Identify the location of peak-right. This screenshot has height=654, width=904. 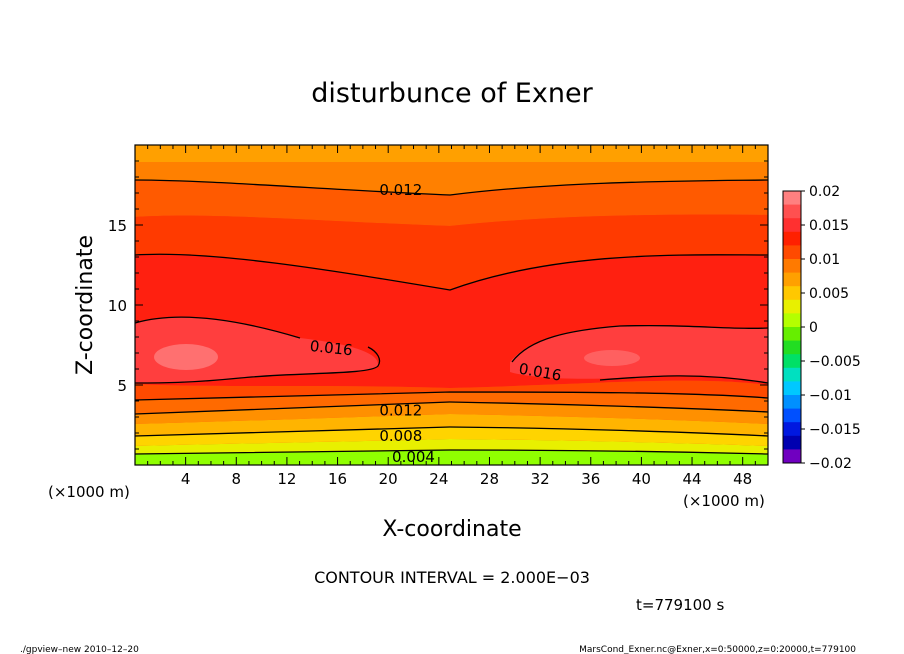
(612, 358).